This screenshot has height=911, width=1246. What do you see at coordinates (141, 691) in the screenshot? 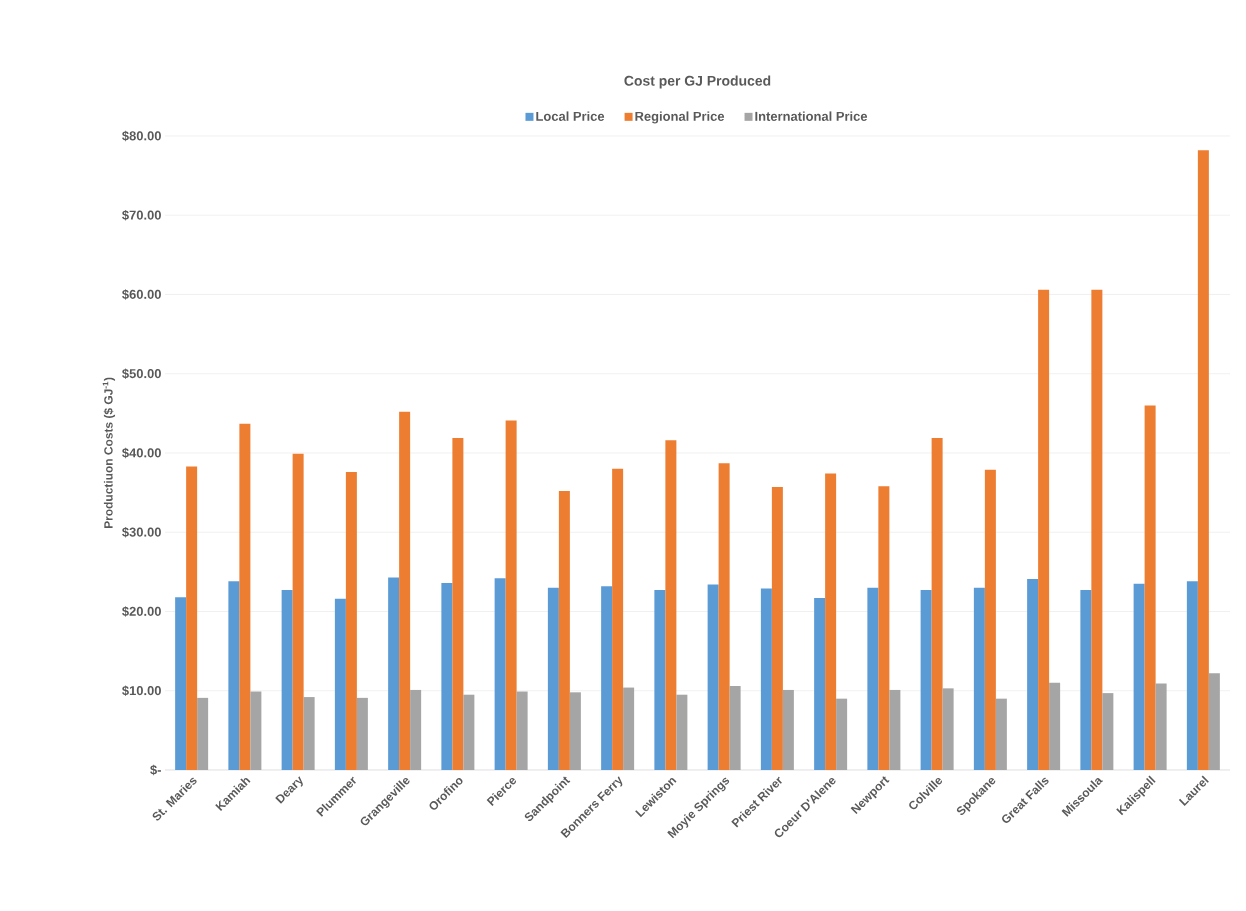
I see `y-tick-label: $10.00` at bounding box center [141, 691].